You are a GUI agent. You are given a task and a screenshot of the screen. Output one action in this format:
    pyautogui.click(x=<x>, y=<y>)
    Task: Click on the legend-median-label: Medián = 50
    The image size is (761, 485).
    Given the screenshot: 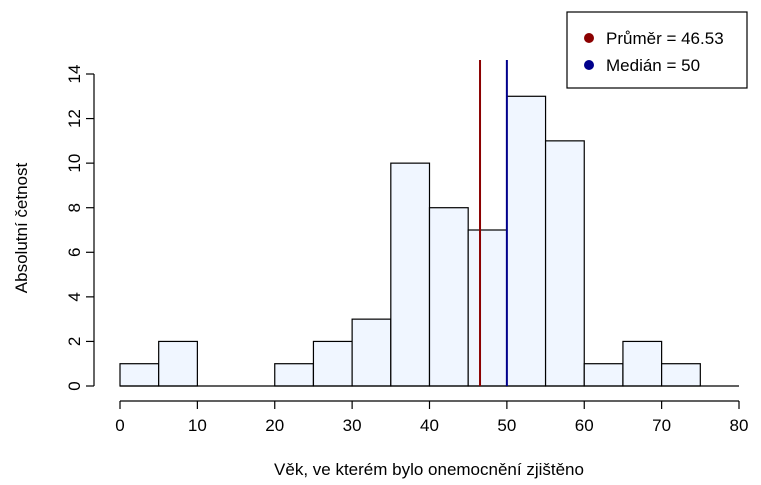 What is the action you would take?
    pyautogui.click(x=653, y=65)
    